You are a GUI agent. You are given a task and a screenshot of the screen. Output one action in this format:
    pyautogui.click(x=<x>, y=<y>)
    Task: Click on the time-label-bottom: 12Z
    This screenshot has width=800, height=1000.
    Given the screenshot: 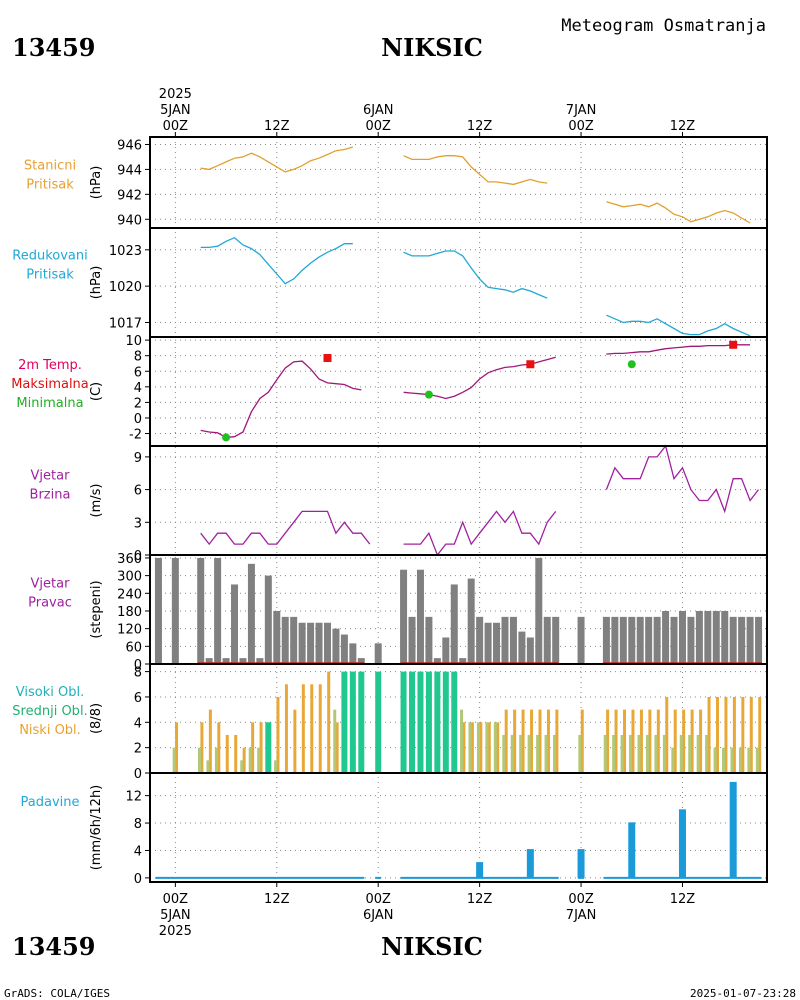 What is the action you would take?
    pyautogui.click(x=277, y=899)
    